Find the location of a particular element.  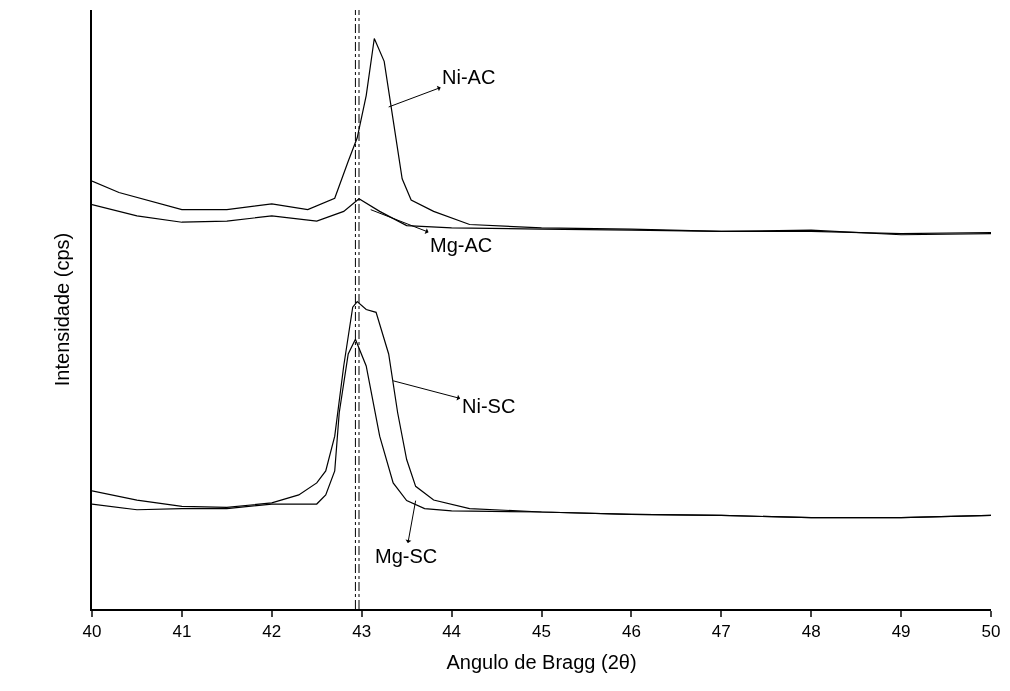

x-tick-label: 46 is located at coordinates (631, 632).